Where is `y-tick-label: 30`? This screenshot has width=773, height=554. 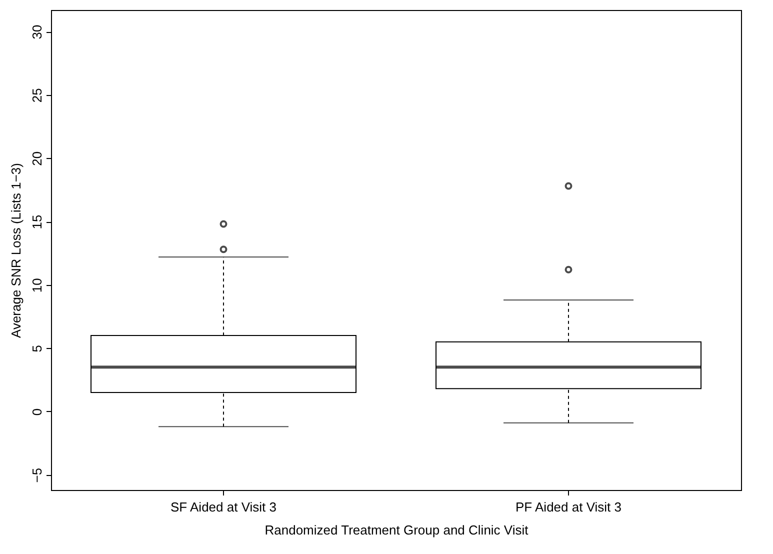
y-tick-label: 30 is located at coordinates (37, 32).